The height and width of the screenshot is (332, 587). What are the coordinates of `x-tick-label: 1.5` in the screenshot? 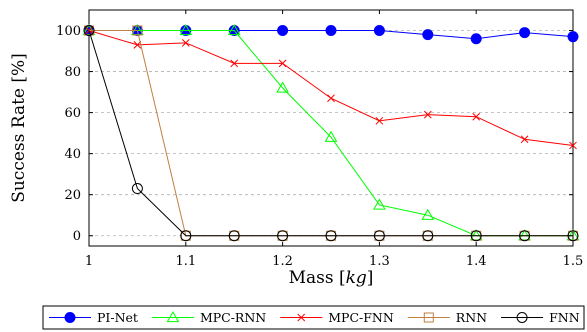 It's located at (573, 261).